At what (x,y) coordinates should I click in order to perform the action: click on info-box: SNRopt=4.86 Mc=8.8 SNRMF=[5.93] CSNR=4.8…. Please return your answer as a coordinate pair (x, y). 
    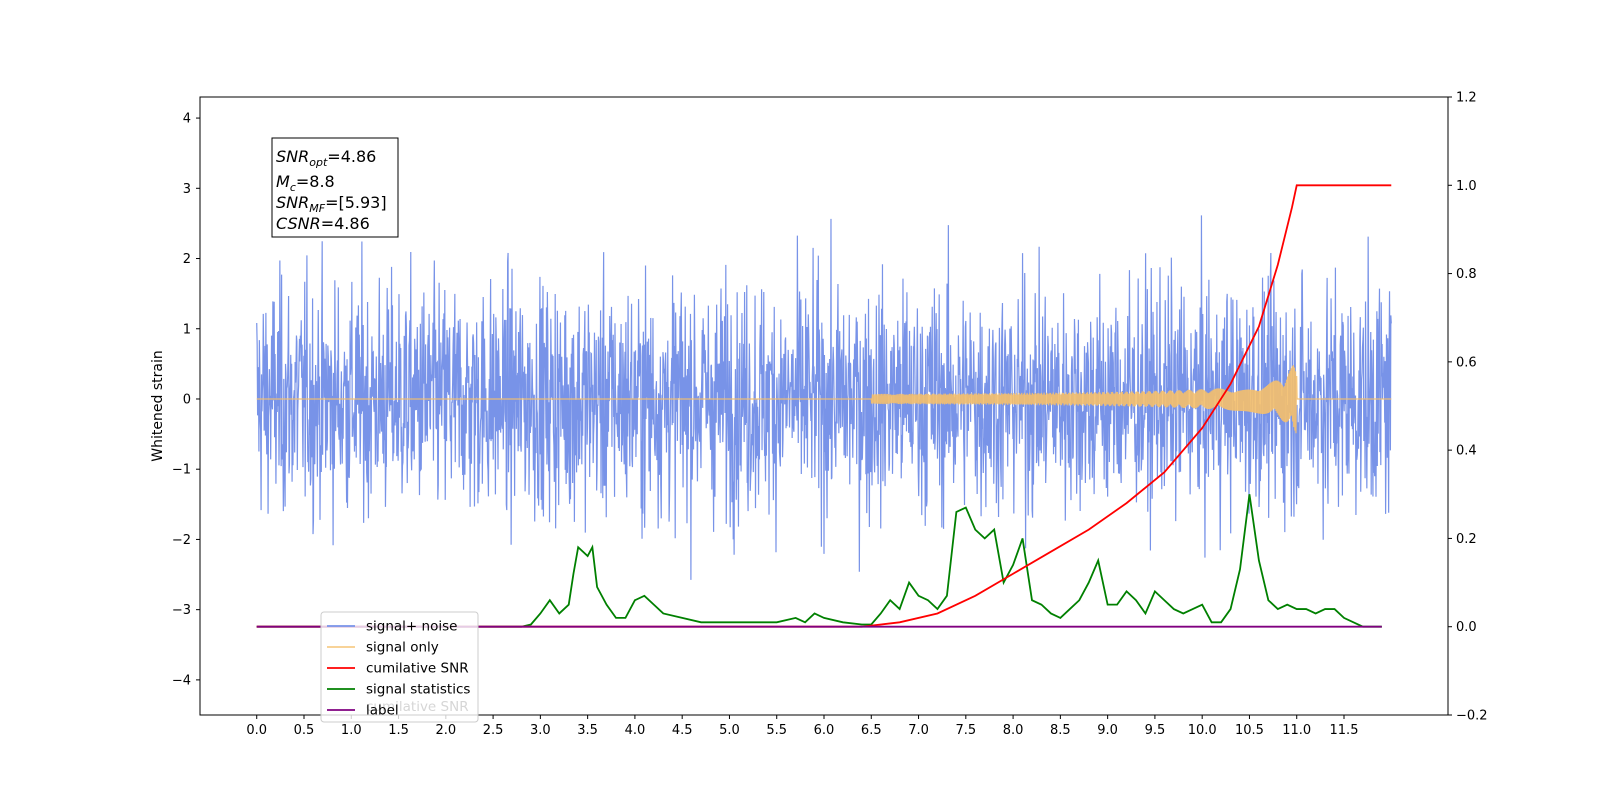
    Looking at the image, I should click on (335, 187).